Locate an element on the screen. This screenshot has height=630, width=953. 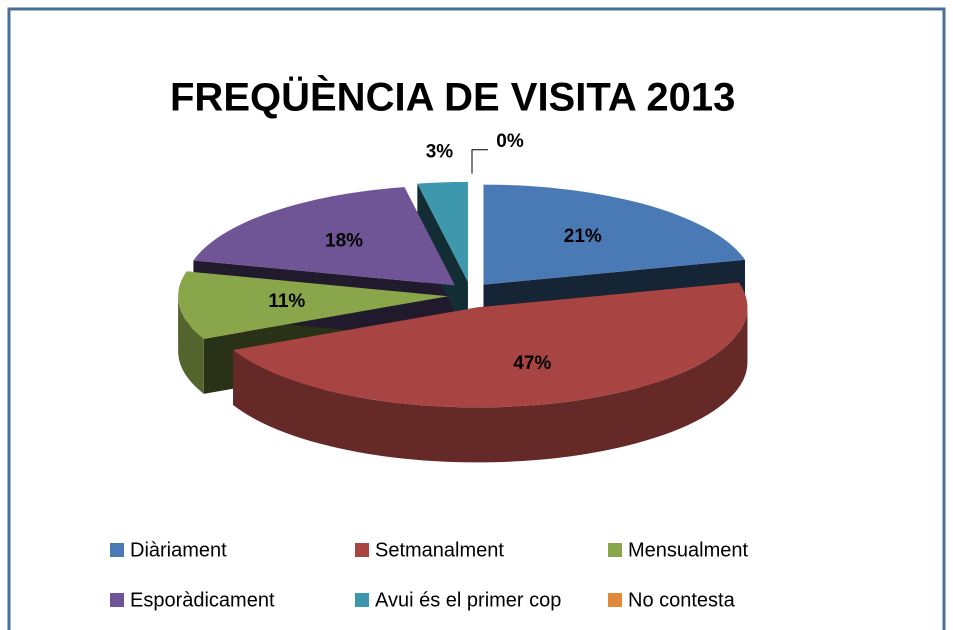
data-label: 11% is located at coordinates (286, 301).